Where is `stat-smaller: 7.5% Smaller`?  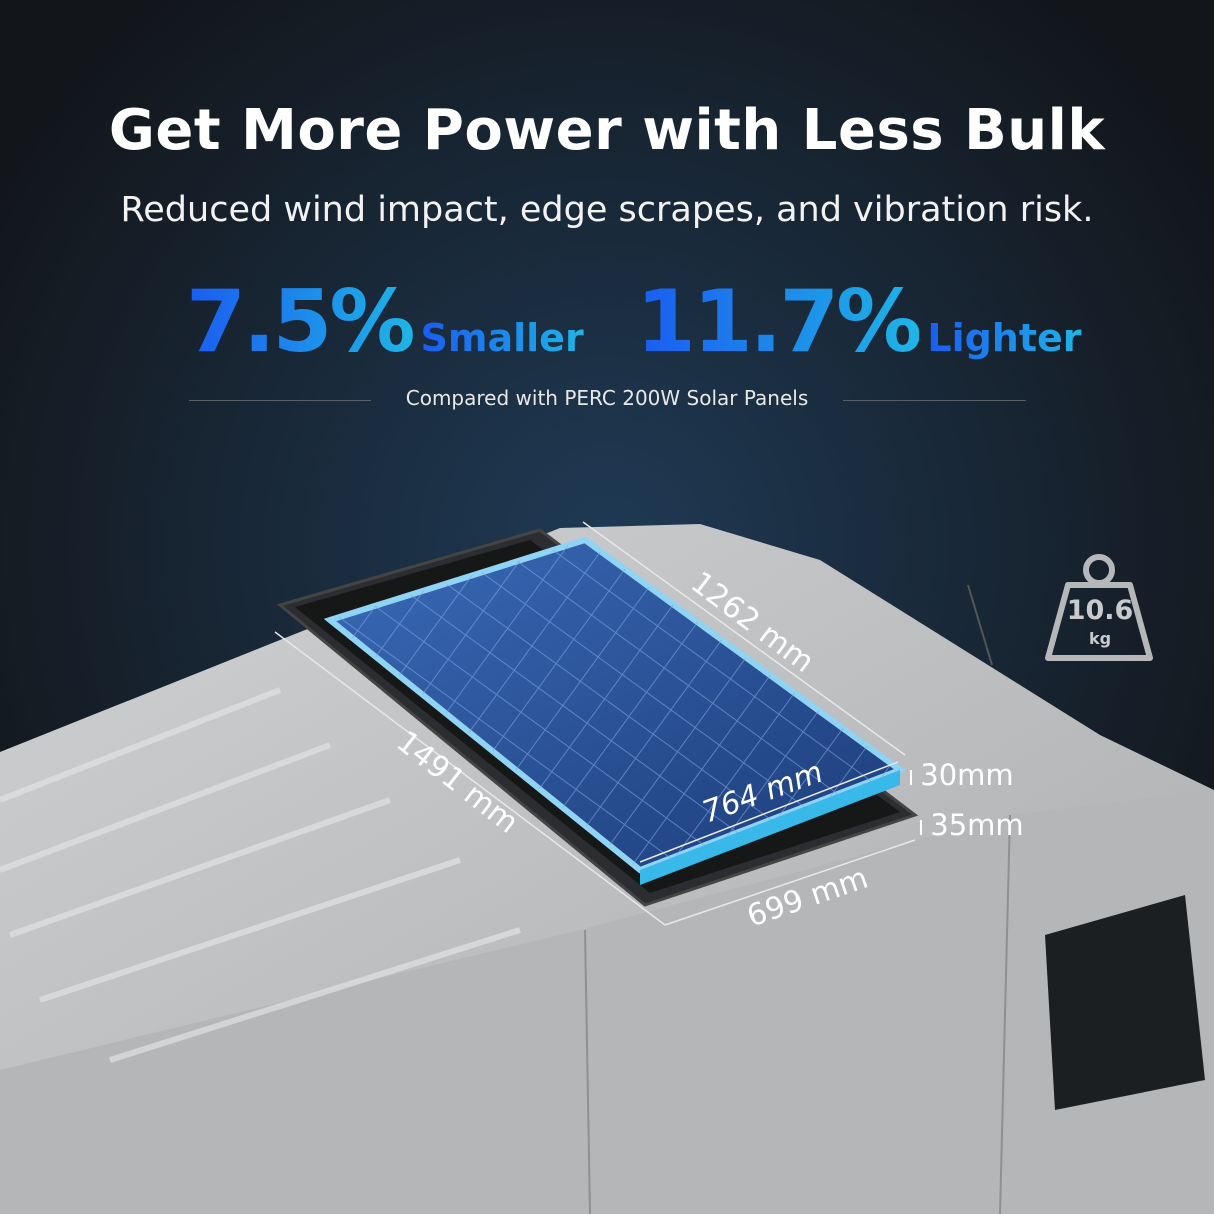
stat-smaller: 7.5% Smaller is located at coordinates (385, 322).